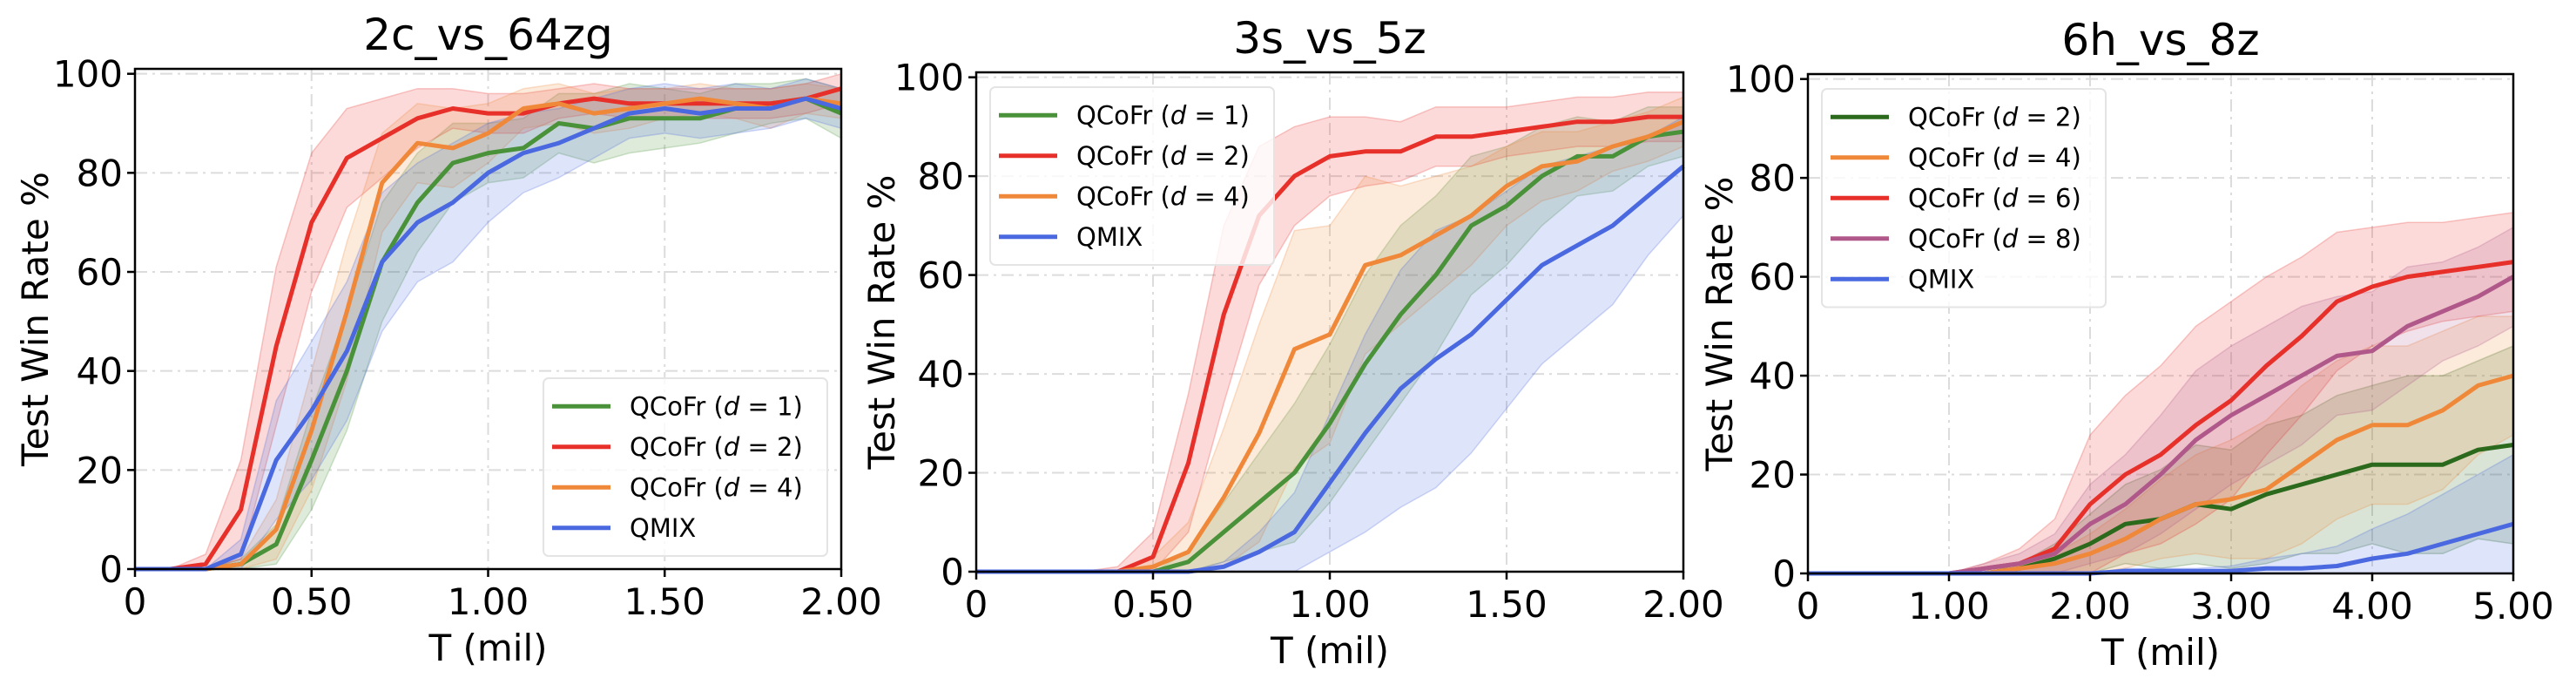  Describe the element at coordinates (1994, 239) in the screenshot. I see `legend-label: QCoFr (d = 8)` at that location.